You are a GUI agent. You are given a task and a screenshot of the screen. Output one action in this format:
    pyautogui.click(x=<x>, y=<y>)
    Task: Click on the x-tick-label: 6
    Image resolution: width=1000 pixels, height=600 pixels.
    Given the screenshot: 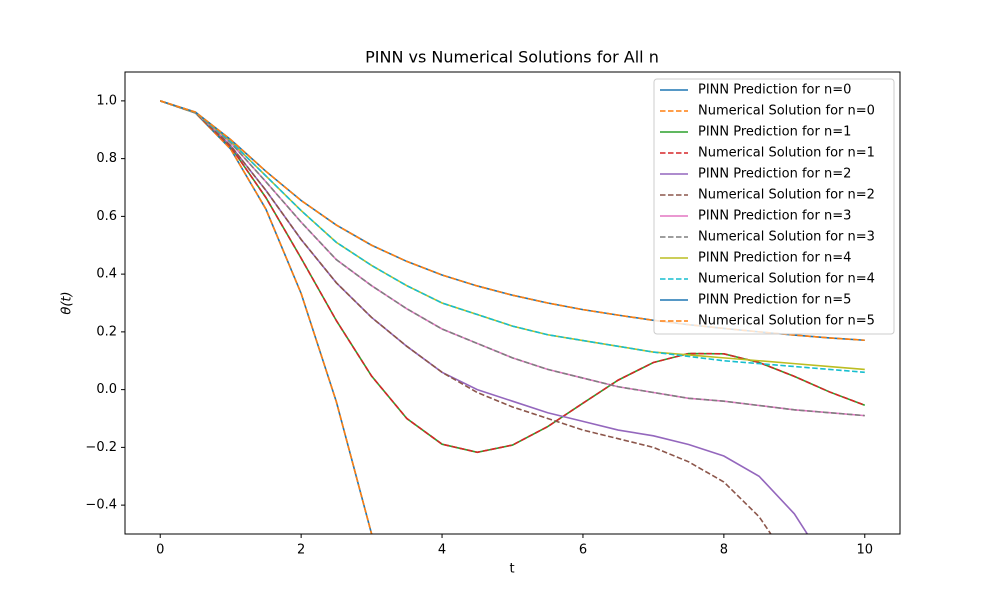 What is the action you would take?
    pyautogui.click(x=583, y=550)
    